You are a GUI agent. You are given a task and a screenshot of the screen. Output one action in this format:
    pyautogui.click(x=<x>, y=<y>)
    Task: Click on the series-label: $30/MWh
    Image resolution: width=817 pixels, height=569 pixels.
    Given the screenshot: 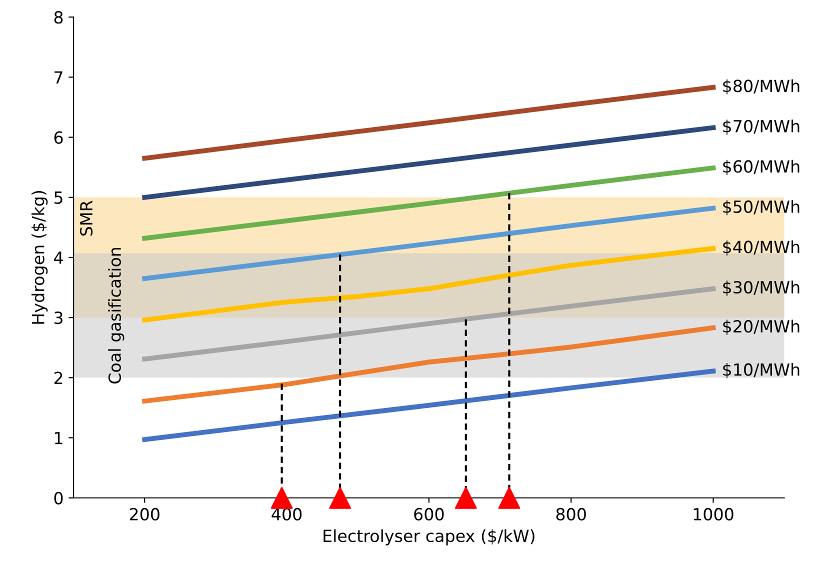 What is the action you would take?
    pyautogui.click(x=761, y=288)
    